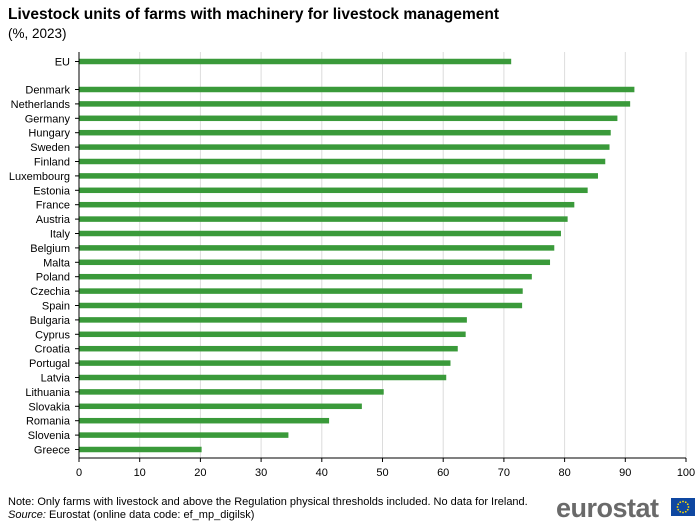 The width and height of the screenshot is (700, 530). Describe the element at coordinates (49, 364) in the screenshot. I see `category-label: Portugal` at that location.